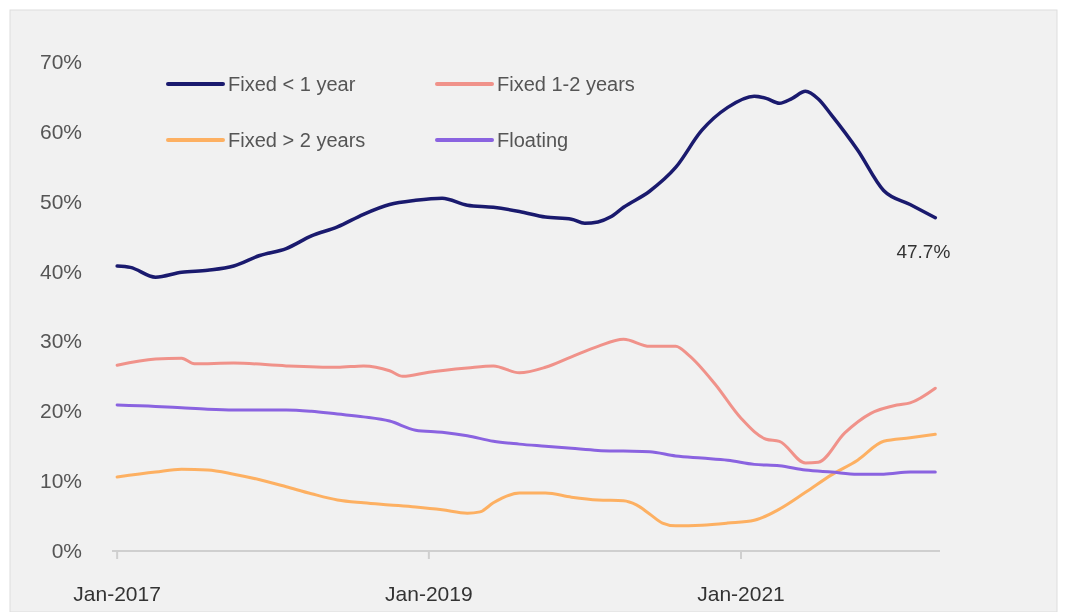 This screenshot has height=612, width=1067. I want to click on y-tick-label: 10%, so click(60, 481).